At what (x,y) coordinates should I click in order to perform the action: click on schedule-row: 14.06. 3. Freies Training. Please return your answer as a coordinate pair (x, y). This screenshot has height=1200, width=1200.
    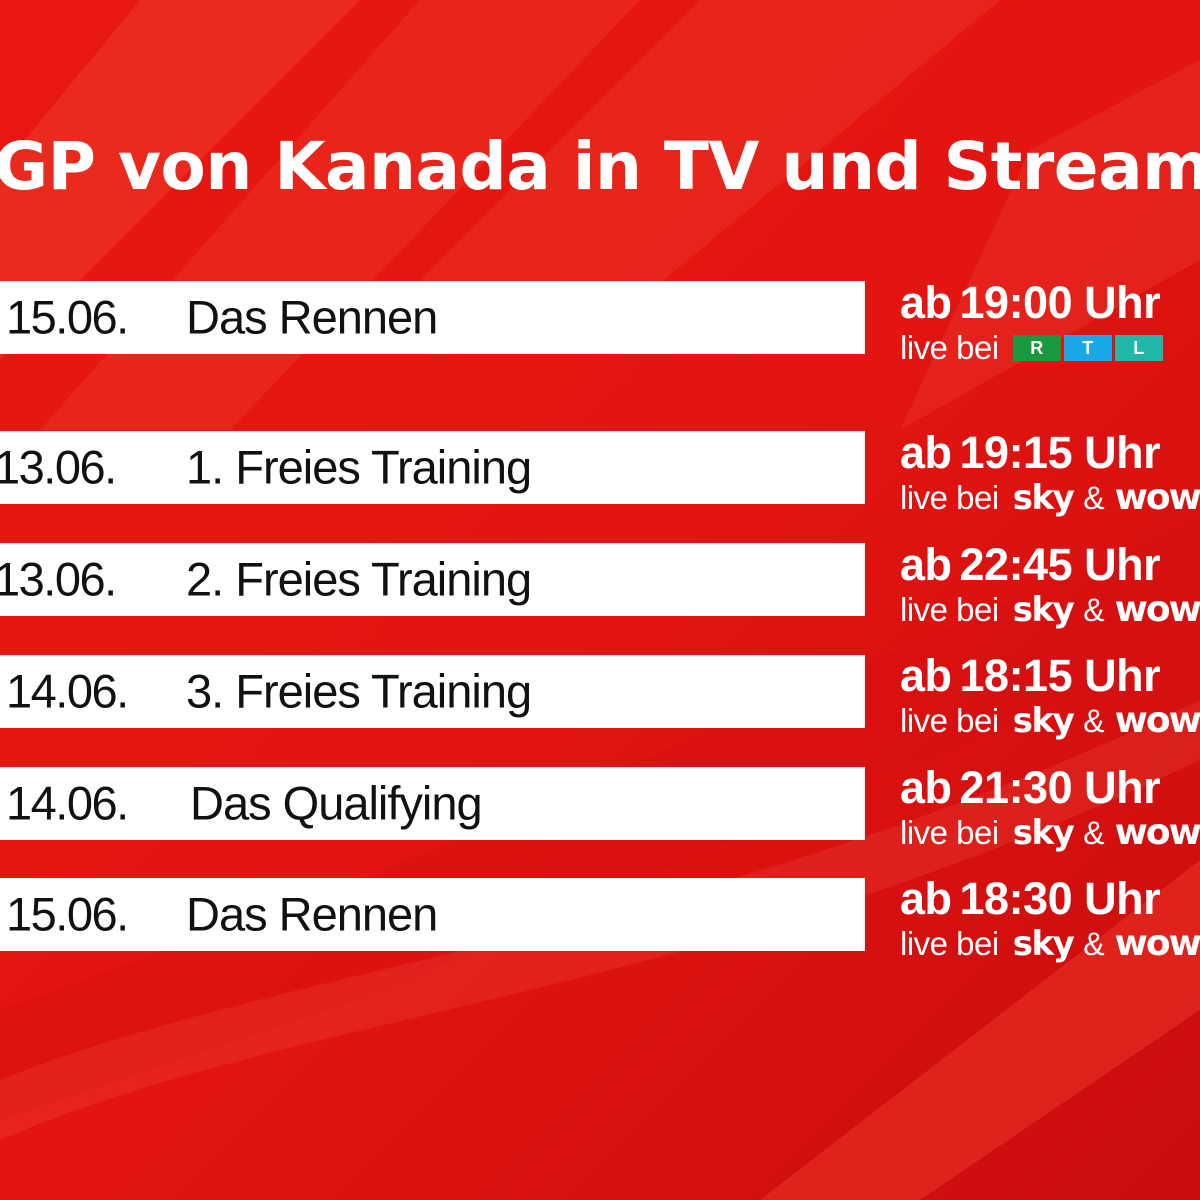
    Looking at the image, I should click on (432, 691).